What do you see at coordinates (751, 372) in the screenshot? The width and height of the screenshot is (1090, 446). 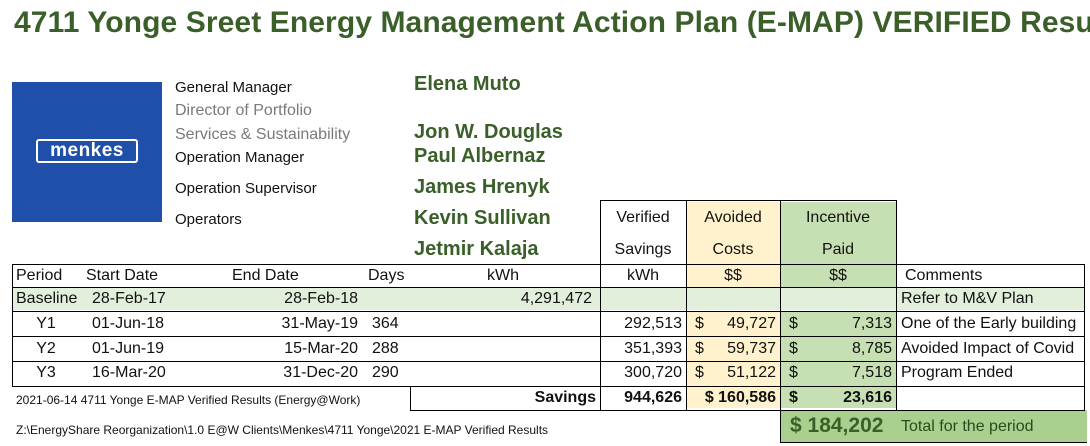 I see `row-y3-avoided: 51,122` at bounding box center [751, 372].